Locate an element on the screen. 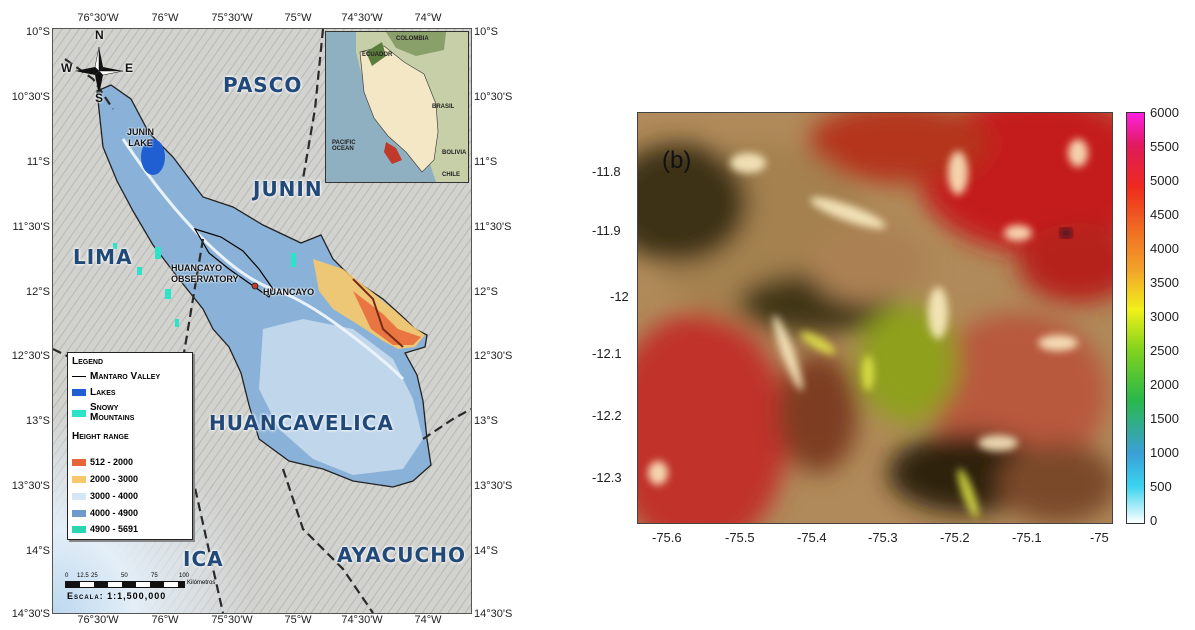 The height and width of the screenshot is (630, 1195). scale-tick: 75 is located at coordinates (154, 576).